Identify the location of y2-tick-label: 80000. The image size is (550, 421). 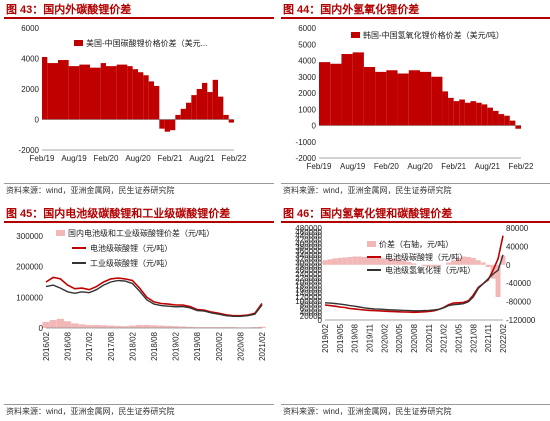
(517, 228).